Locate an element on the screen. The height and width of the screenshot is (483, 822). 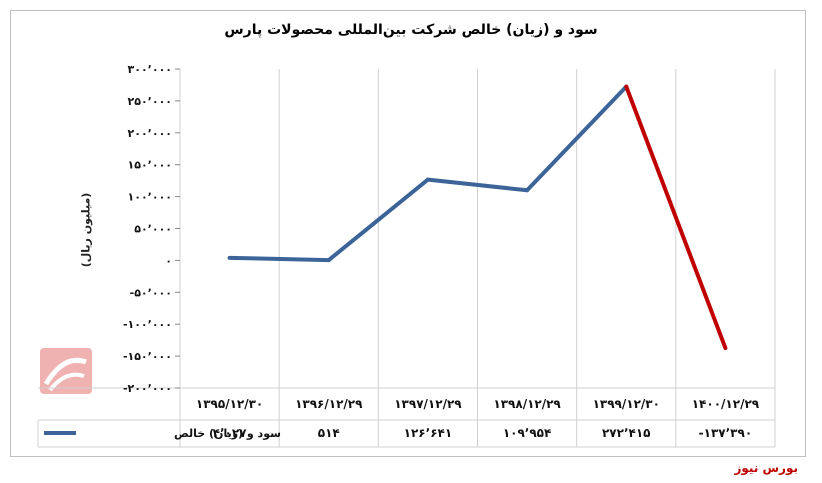
y-tick-label: ۲۰۰٬۰۰۰ is located at coordinates (150, 133).